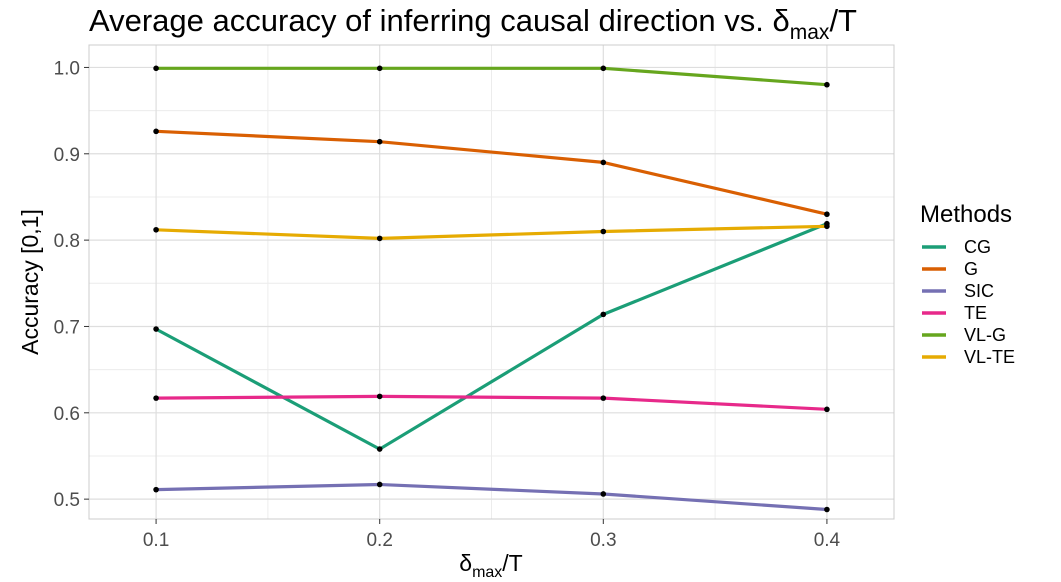 This screenshot has width=1061, height=582. What do you see at coordinates (67, 155) in the screenshot?
I see `y-tick-label: 0.9` at bounding box center [67, 155].